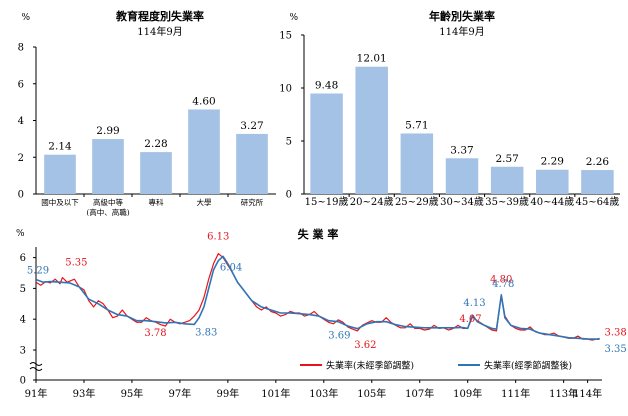 This screenshot has width=628, height=416. What do you see at coordinates (156, 202) in the screenshot?
I see `category-label: 專科` at bounding box center [156, 202].